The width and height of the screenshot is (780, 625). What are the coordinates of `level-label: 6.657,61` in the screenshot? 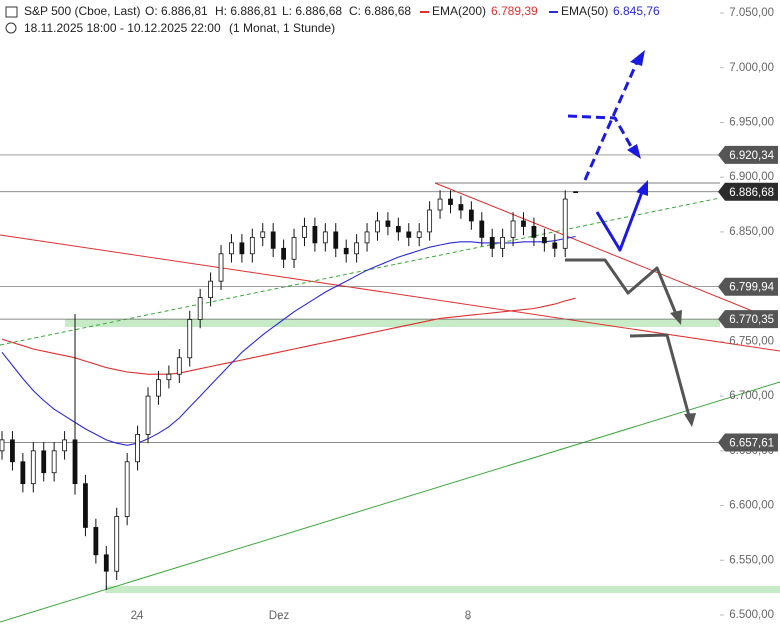 It's located at (751, 444).